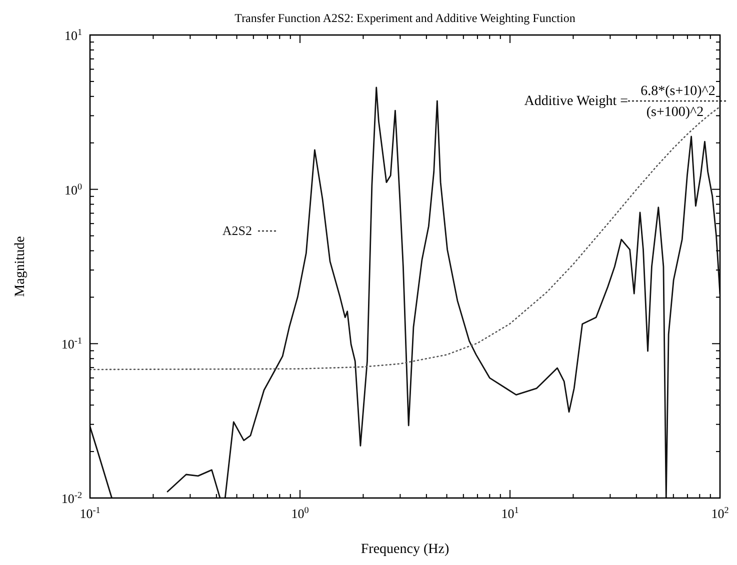  Describe the element at coordinates (237, 230) in the screenshot. I see `legend-label: A2S2` at that location.